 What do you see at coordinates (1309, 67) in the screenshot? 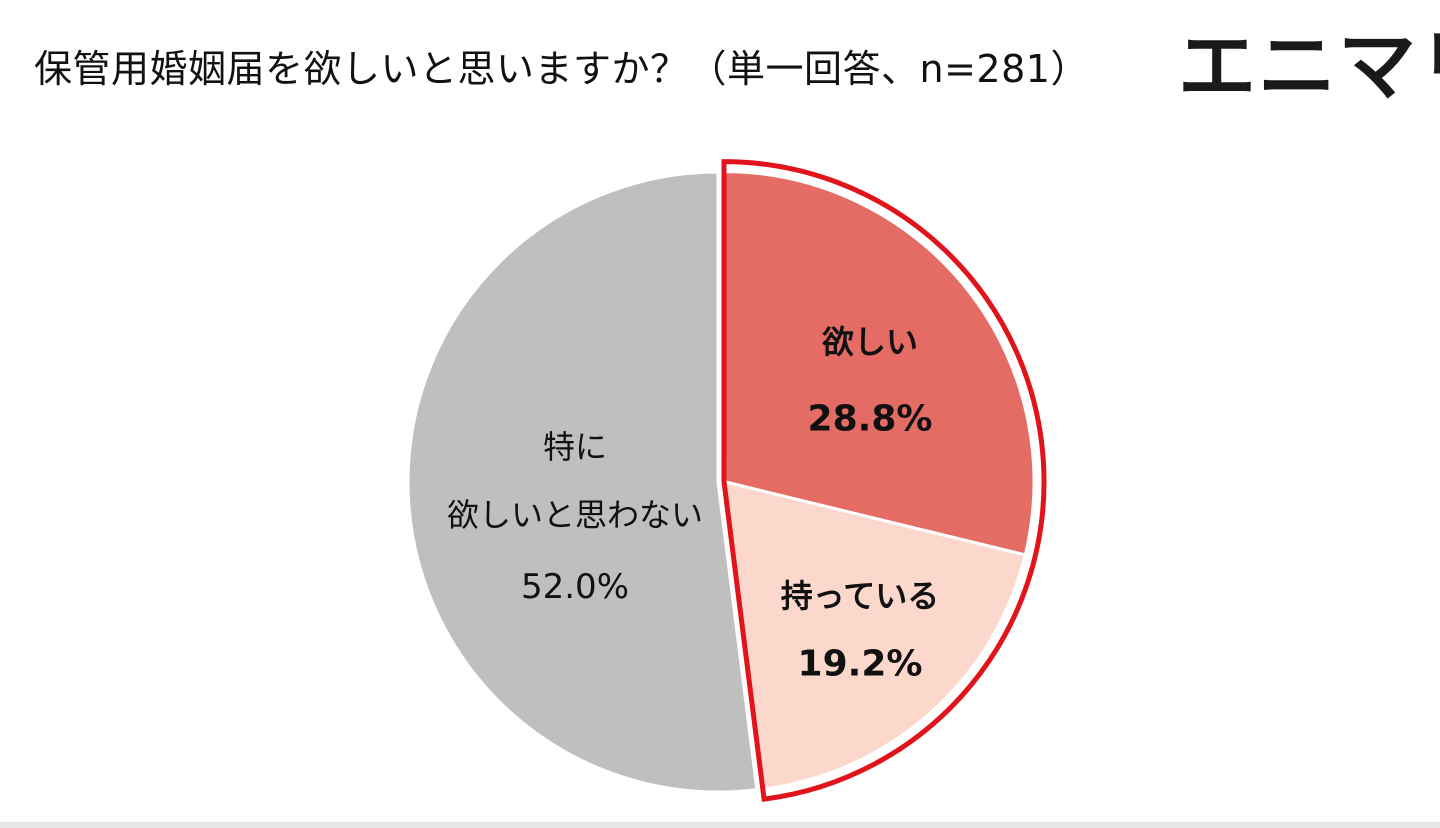
I see `brand-logo: エニマリ` at bounding box center [1309, 67].